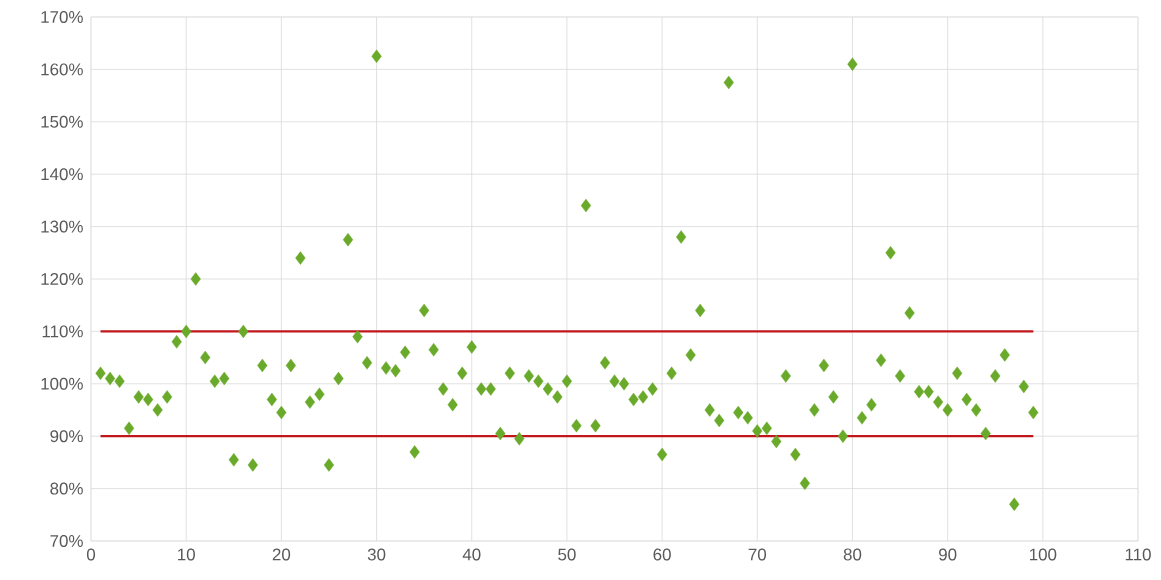 The height and width of the screenshot is (580, 1161). What do you see at coordinates (66, 436) in the screenshot?
I see `y-tick-label: 90%` at bounding box center [66, 436].